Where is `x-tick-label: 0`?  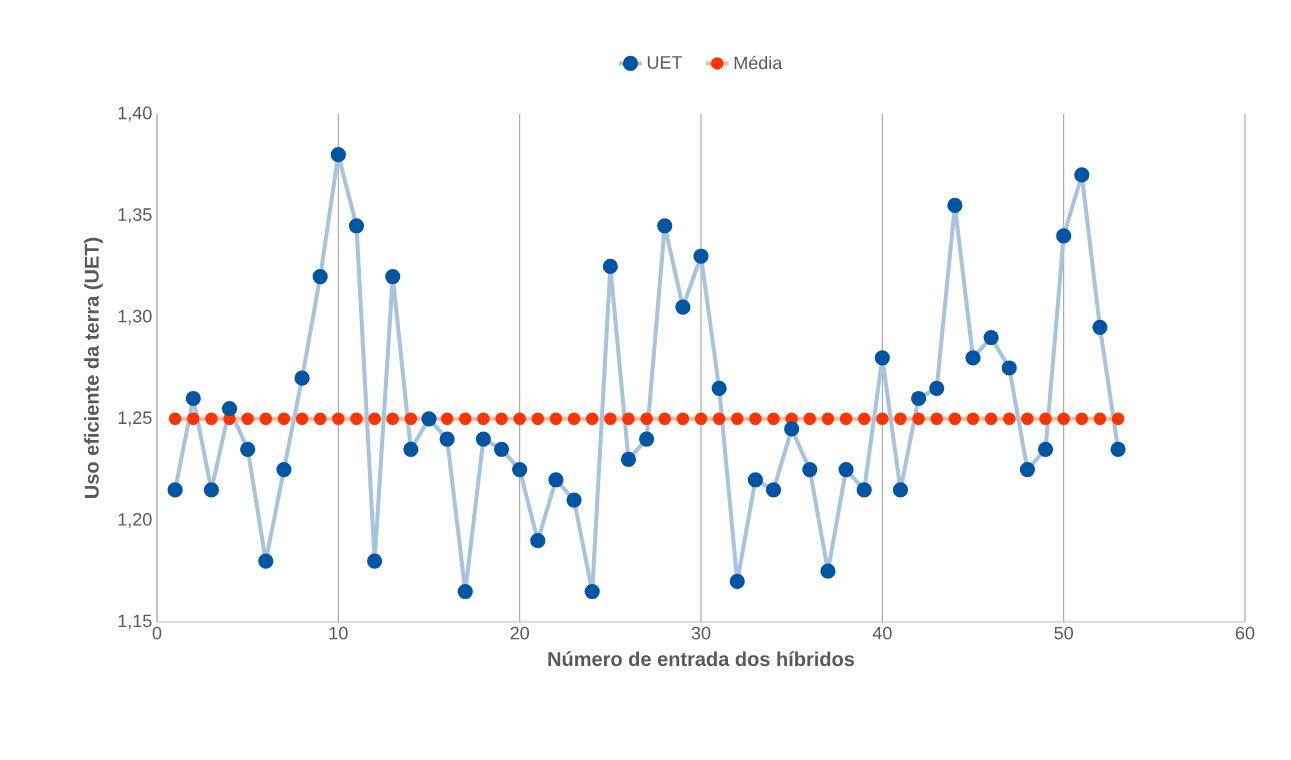 x-tick-label: 0 is located at coordinates (157, 633).